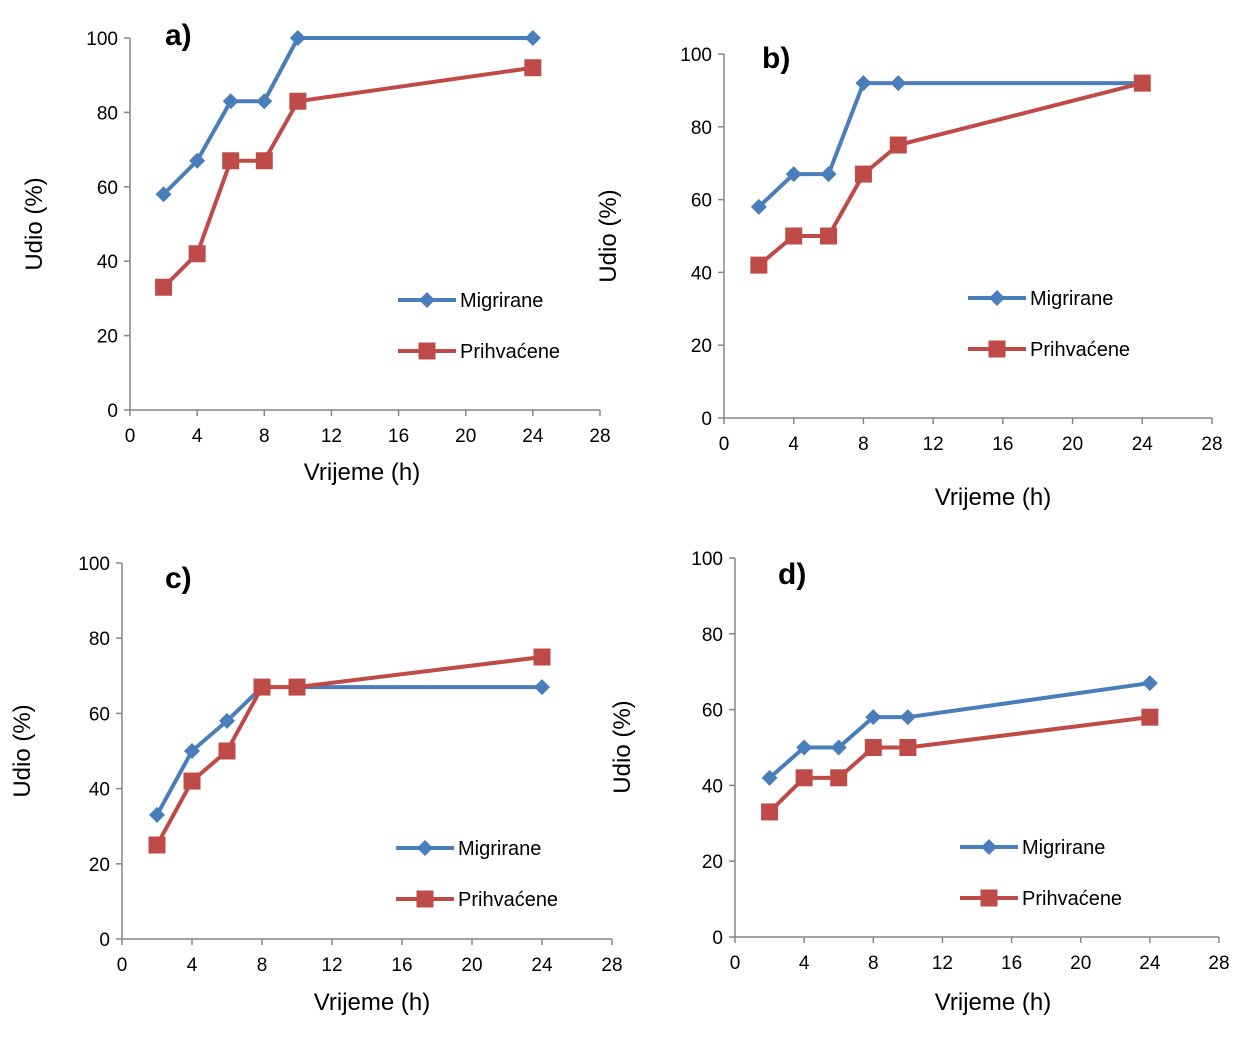 The height and width of the screenshot is (1038, 1234). Describe the element at coordinates (776, 58) in the screenshot. I see `panel-label: b)` at that location.